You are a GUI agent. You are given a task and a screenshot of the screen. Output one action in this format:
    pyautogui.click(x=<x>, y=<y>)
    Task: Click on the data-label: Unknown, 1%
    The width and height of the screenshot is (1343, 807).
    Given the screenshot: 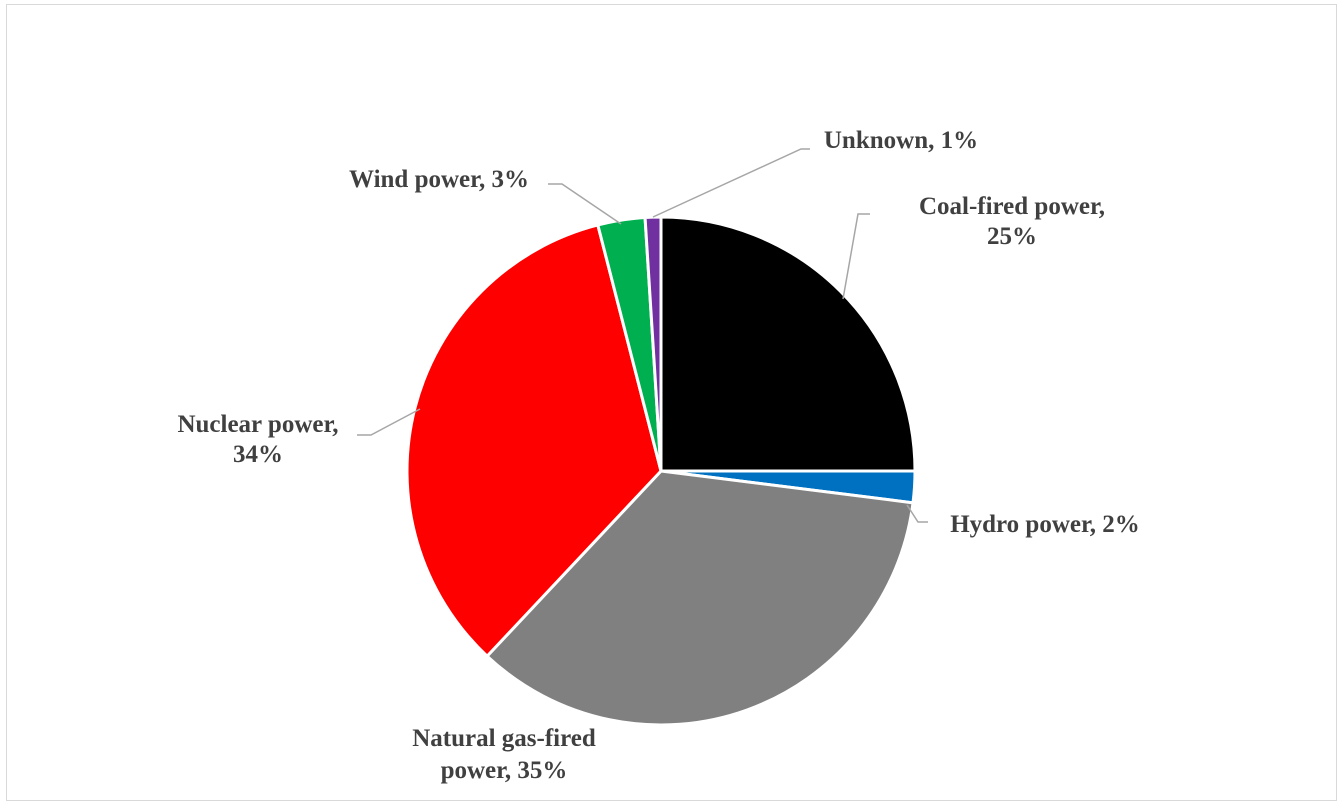 What is the action you would take?
    pyautogui.click(x=901, y=140)
    